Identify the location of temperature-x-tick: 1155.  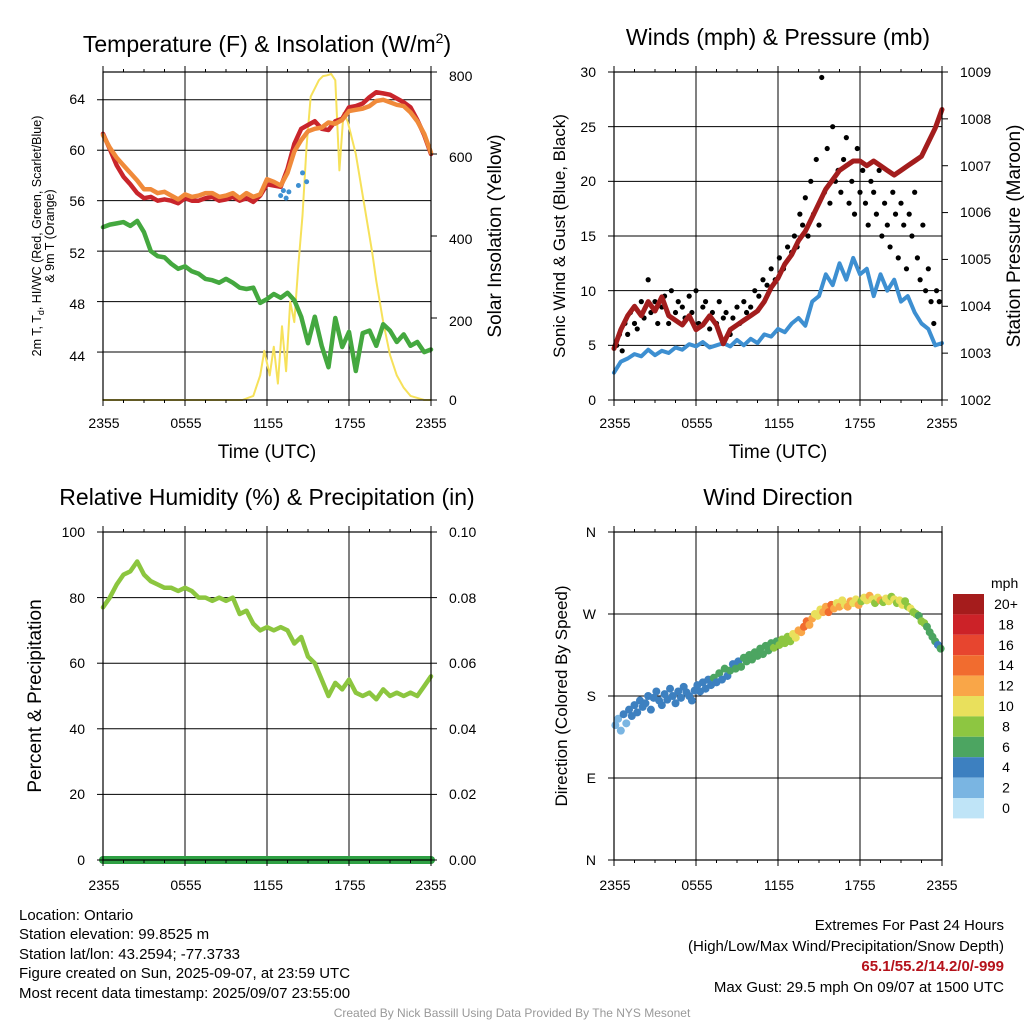
(268, 423).